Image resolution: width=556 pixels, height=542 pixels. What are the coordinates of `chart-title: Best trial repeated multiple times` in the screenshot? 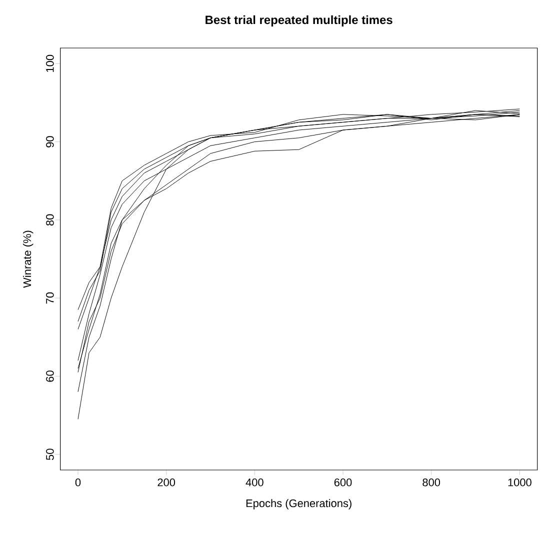 It's located at (299, 20).